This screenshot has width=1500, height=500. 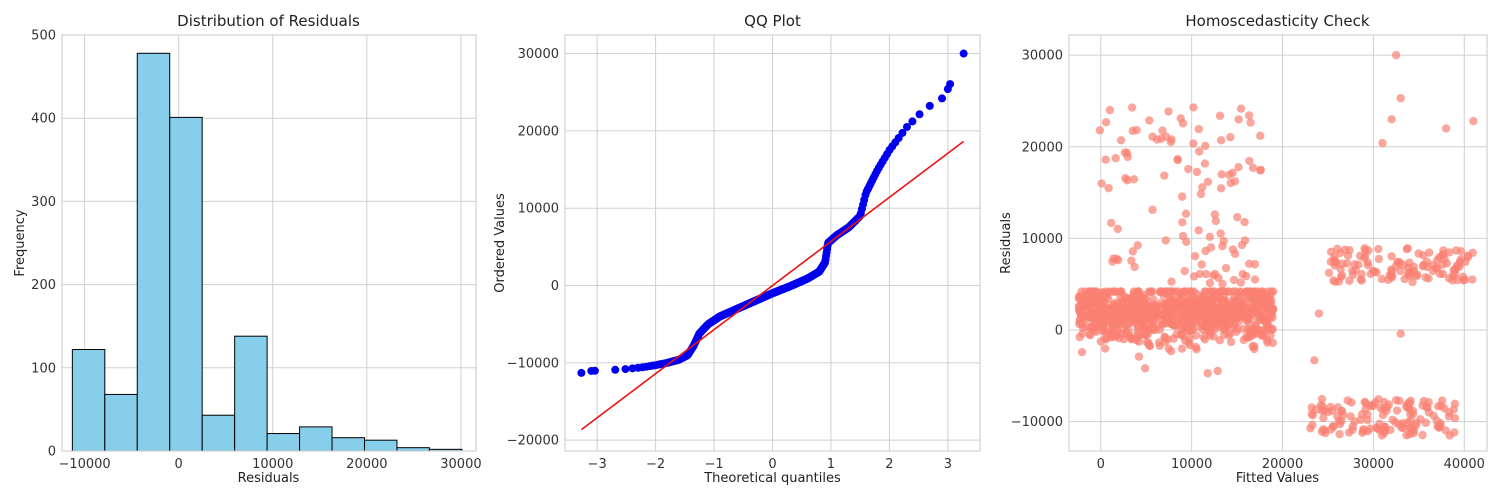 What do you see at coordinates (948, 464) in the screenshot?
I see `qq-plot-x-tick-label: 3` at bounding box center [948, 464].